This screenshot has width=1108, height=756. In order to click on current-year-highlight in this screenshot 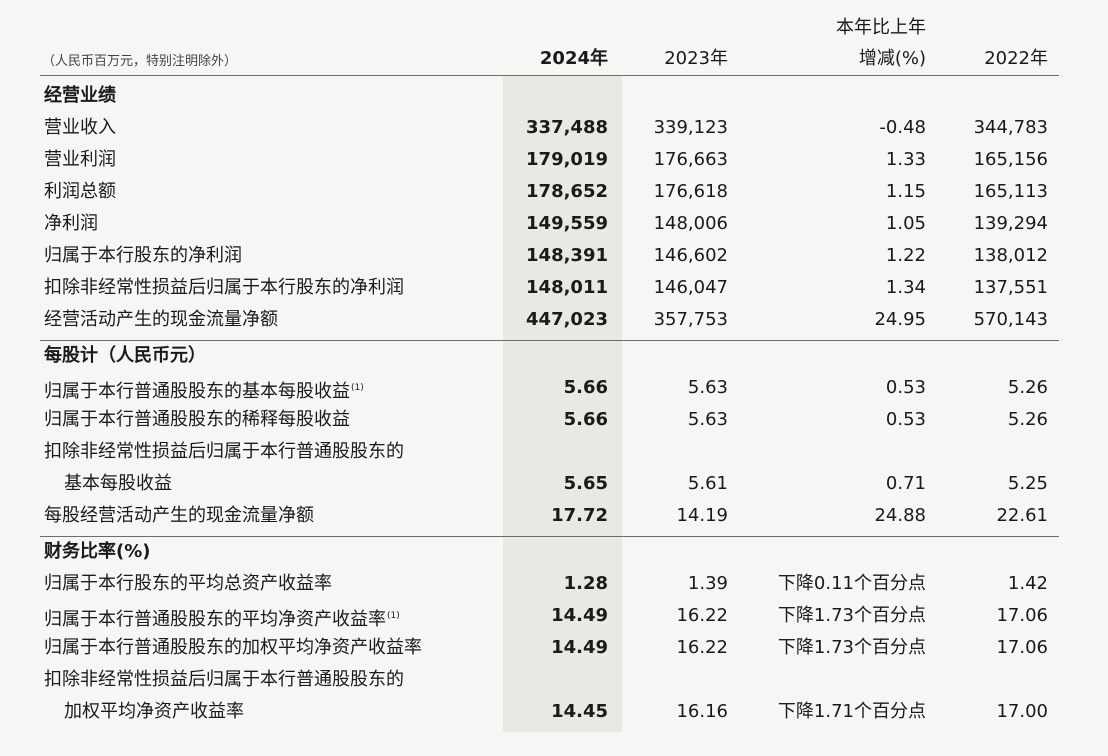, I will do `click(562, 404)`.